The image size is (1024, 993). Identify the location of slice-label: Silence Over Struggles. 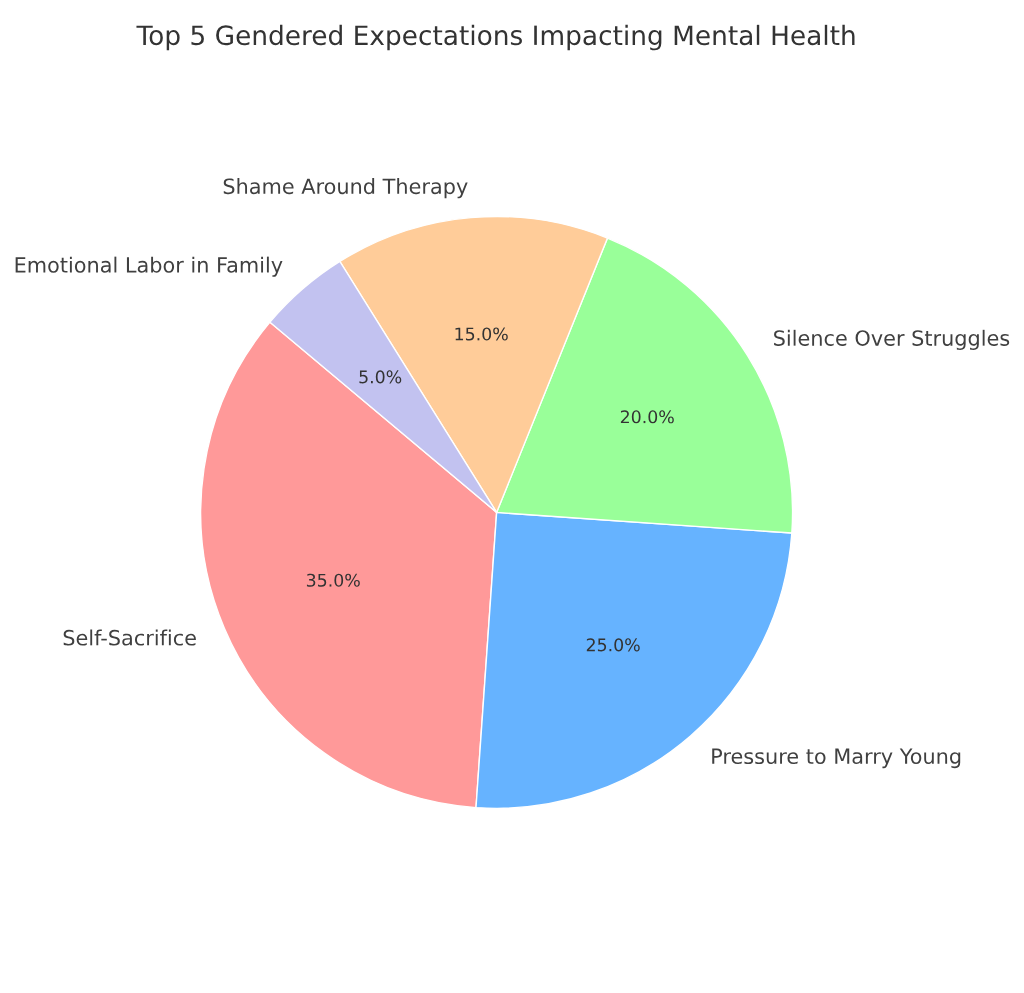
(892, 339).